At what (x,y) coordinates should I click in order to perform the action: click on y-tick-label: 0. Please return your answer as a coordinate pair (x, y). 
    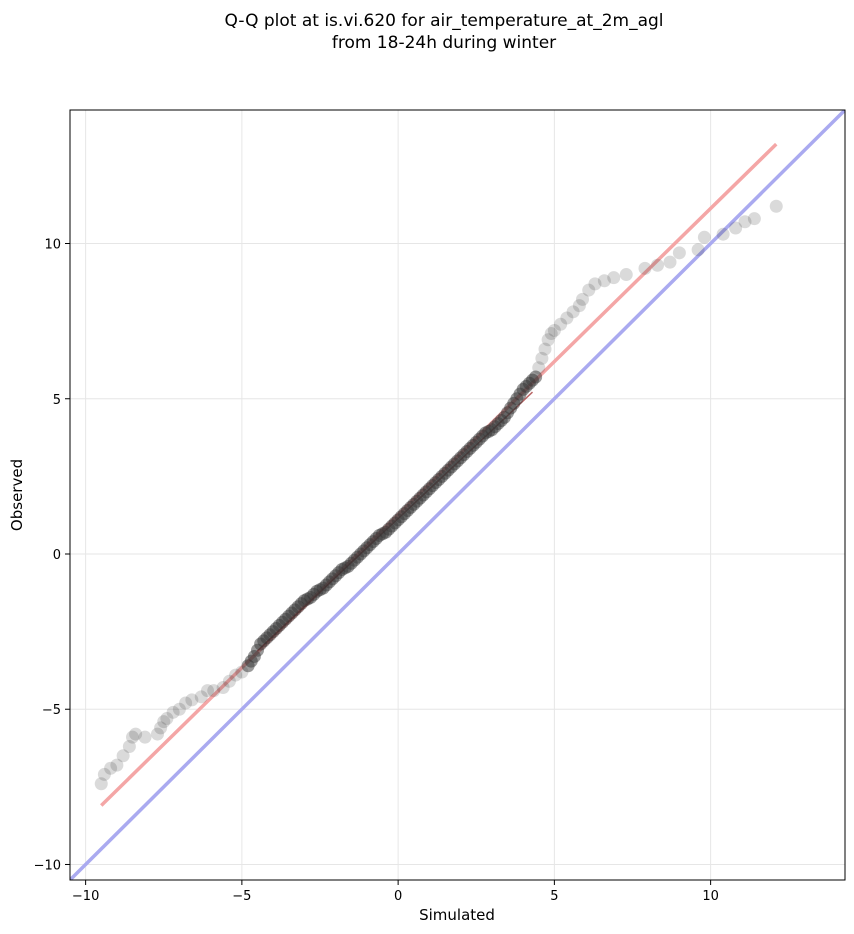
    Looking at the image, I should click on (57, 555).